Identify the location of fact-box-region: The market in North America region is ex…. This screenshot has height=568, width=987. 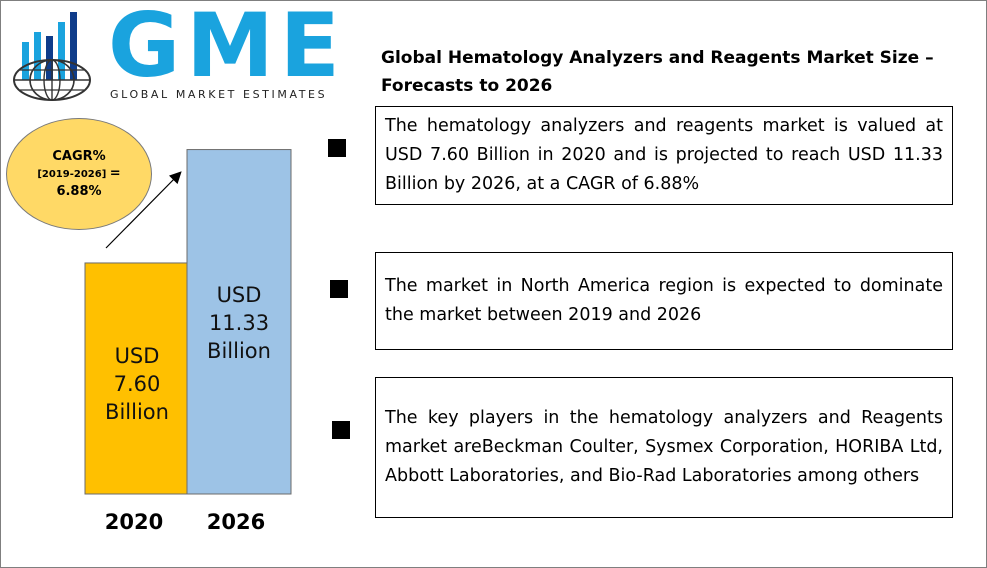
(664, 301).